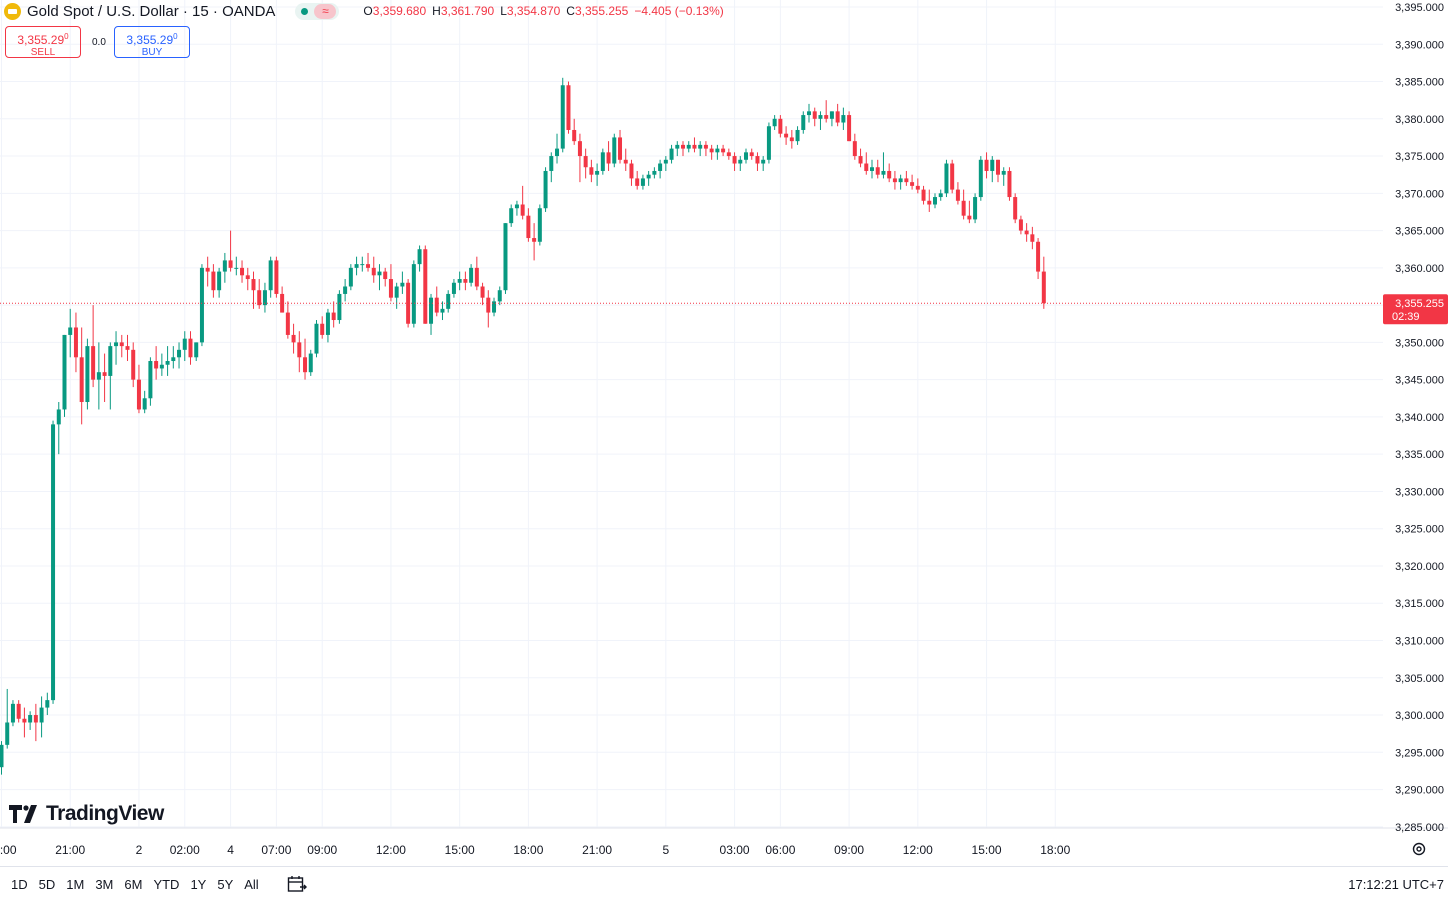 The height and width of the screenshot is (900, 1448). What do you see at coordinates (1419, 194) in the screenshot?
I see `price-tick-label: 3,370.000` at bounding box center [1419, 194].